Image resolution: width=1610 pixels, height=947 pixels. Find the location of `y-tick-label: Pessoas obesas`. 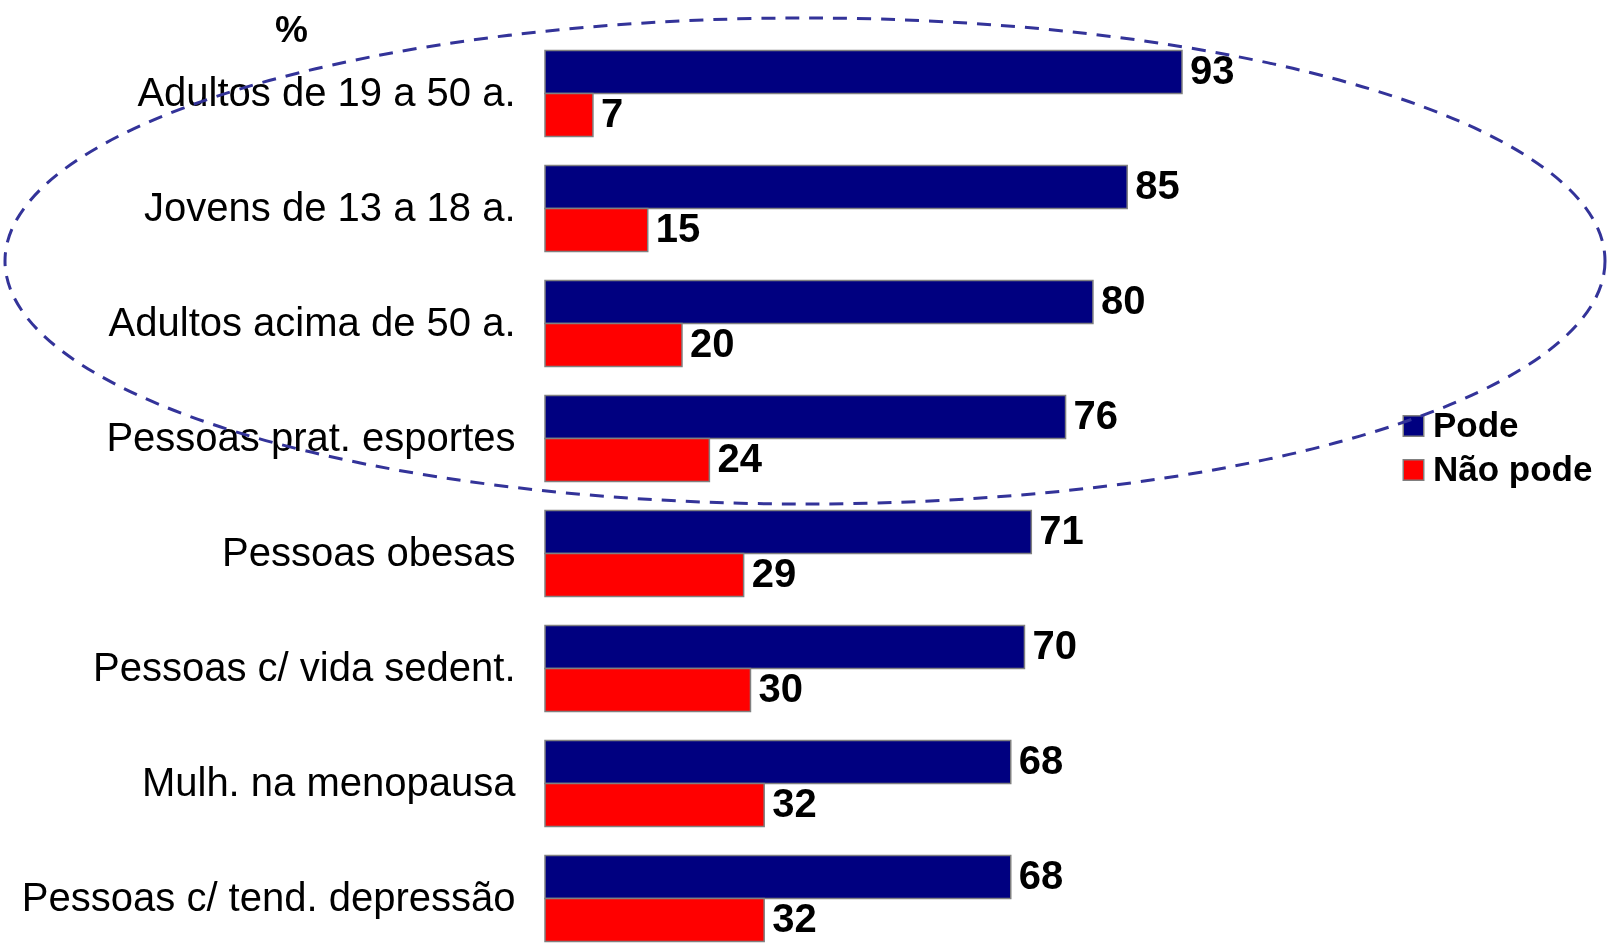

y-tick-label: Pessoas obesas is located at coordinates (368, 551).